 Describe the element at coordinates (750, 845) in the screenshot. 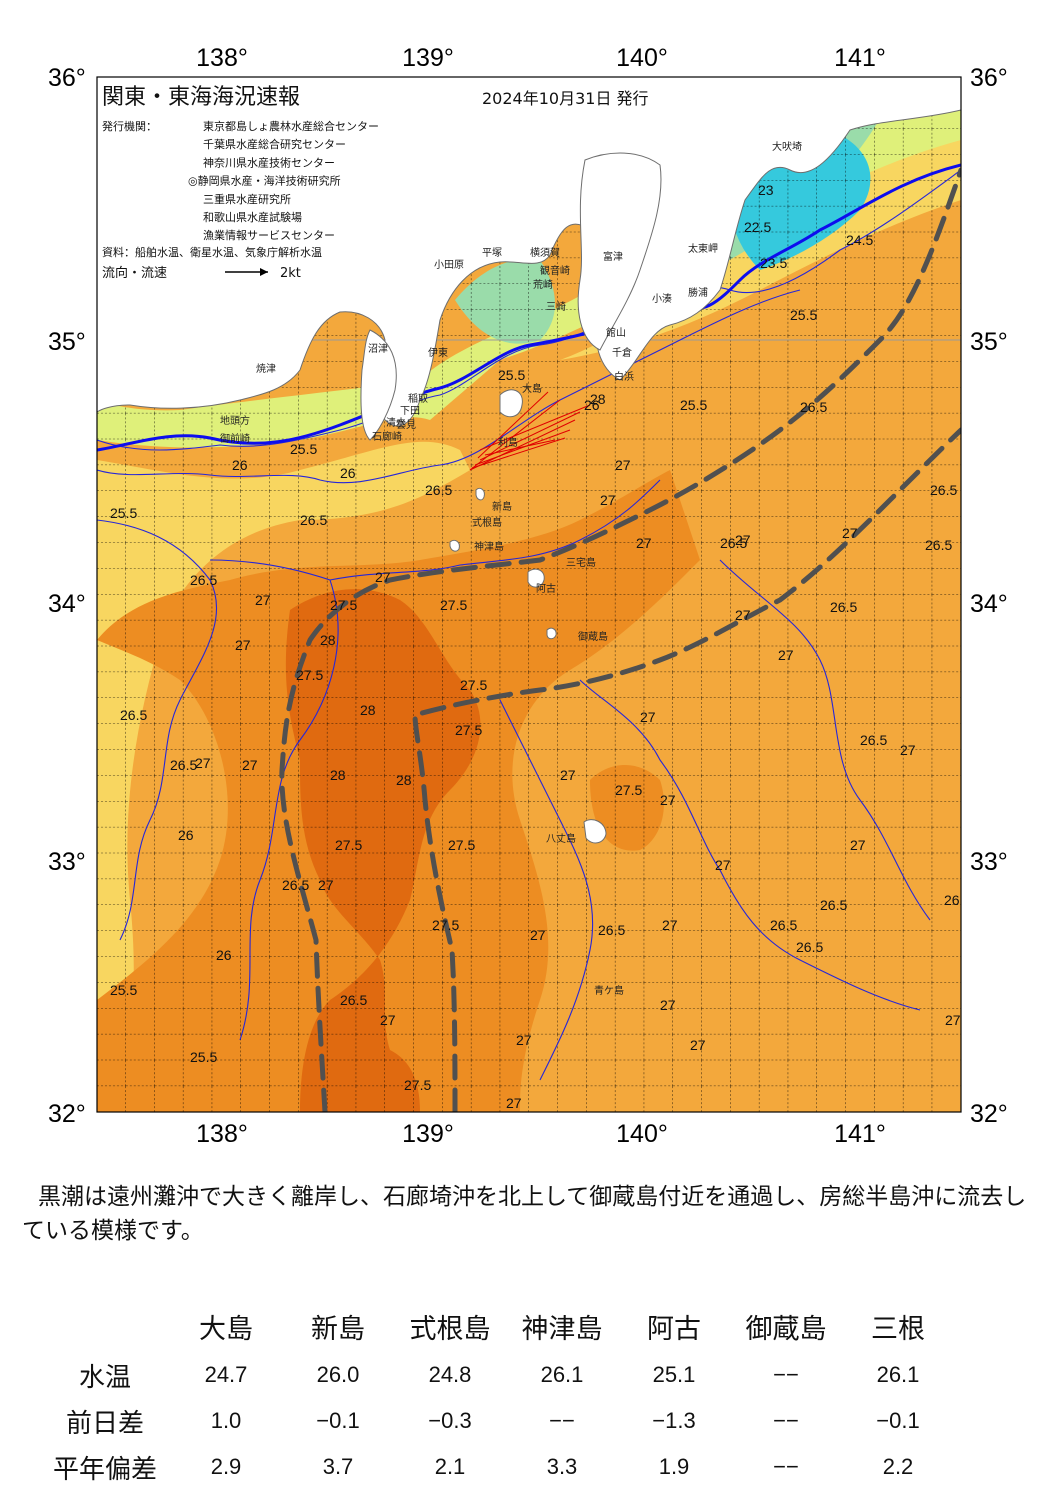

I see `isotherm-27-east` at that location.